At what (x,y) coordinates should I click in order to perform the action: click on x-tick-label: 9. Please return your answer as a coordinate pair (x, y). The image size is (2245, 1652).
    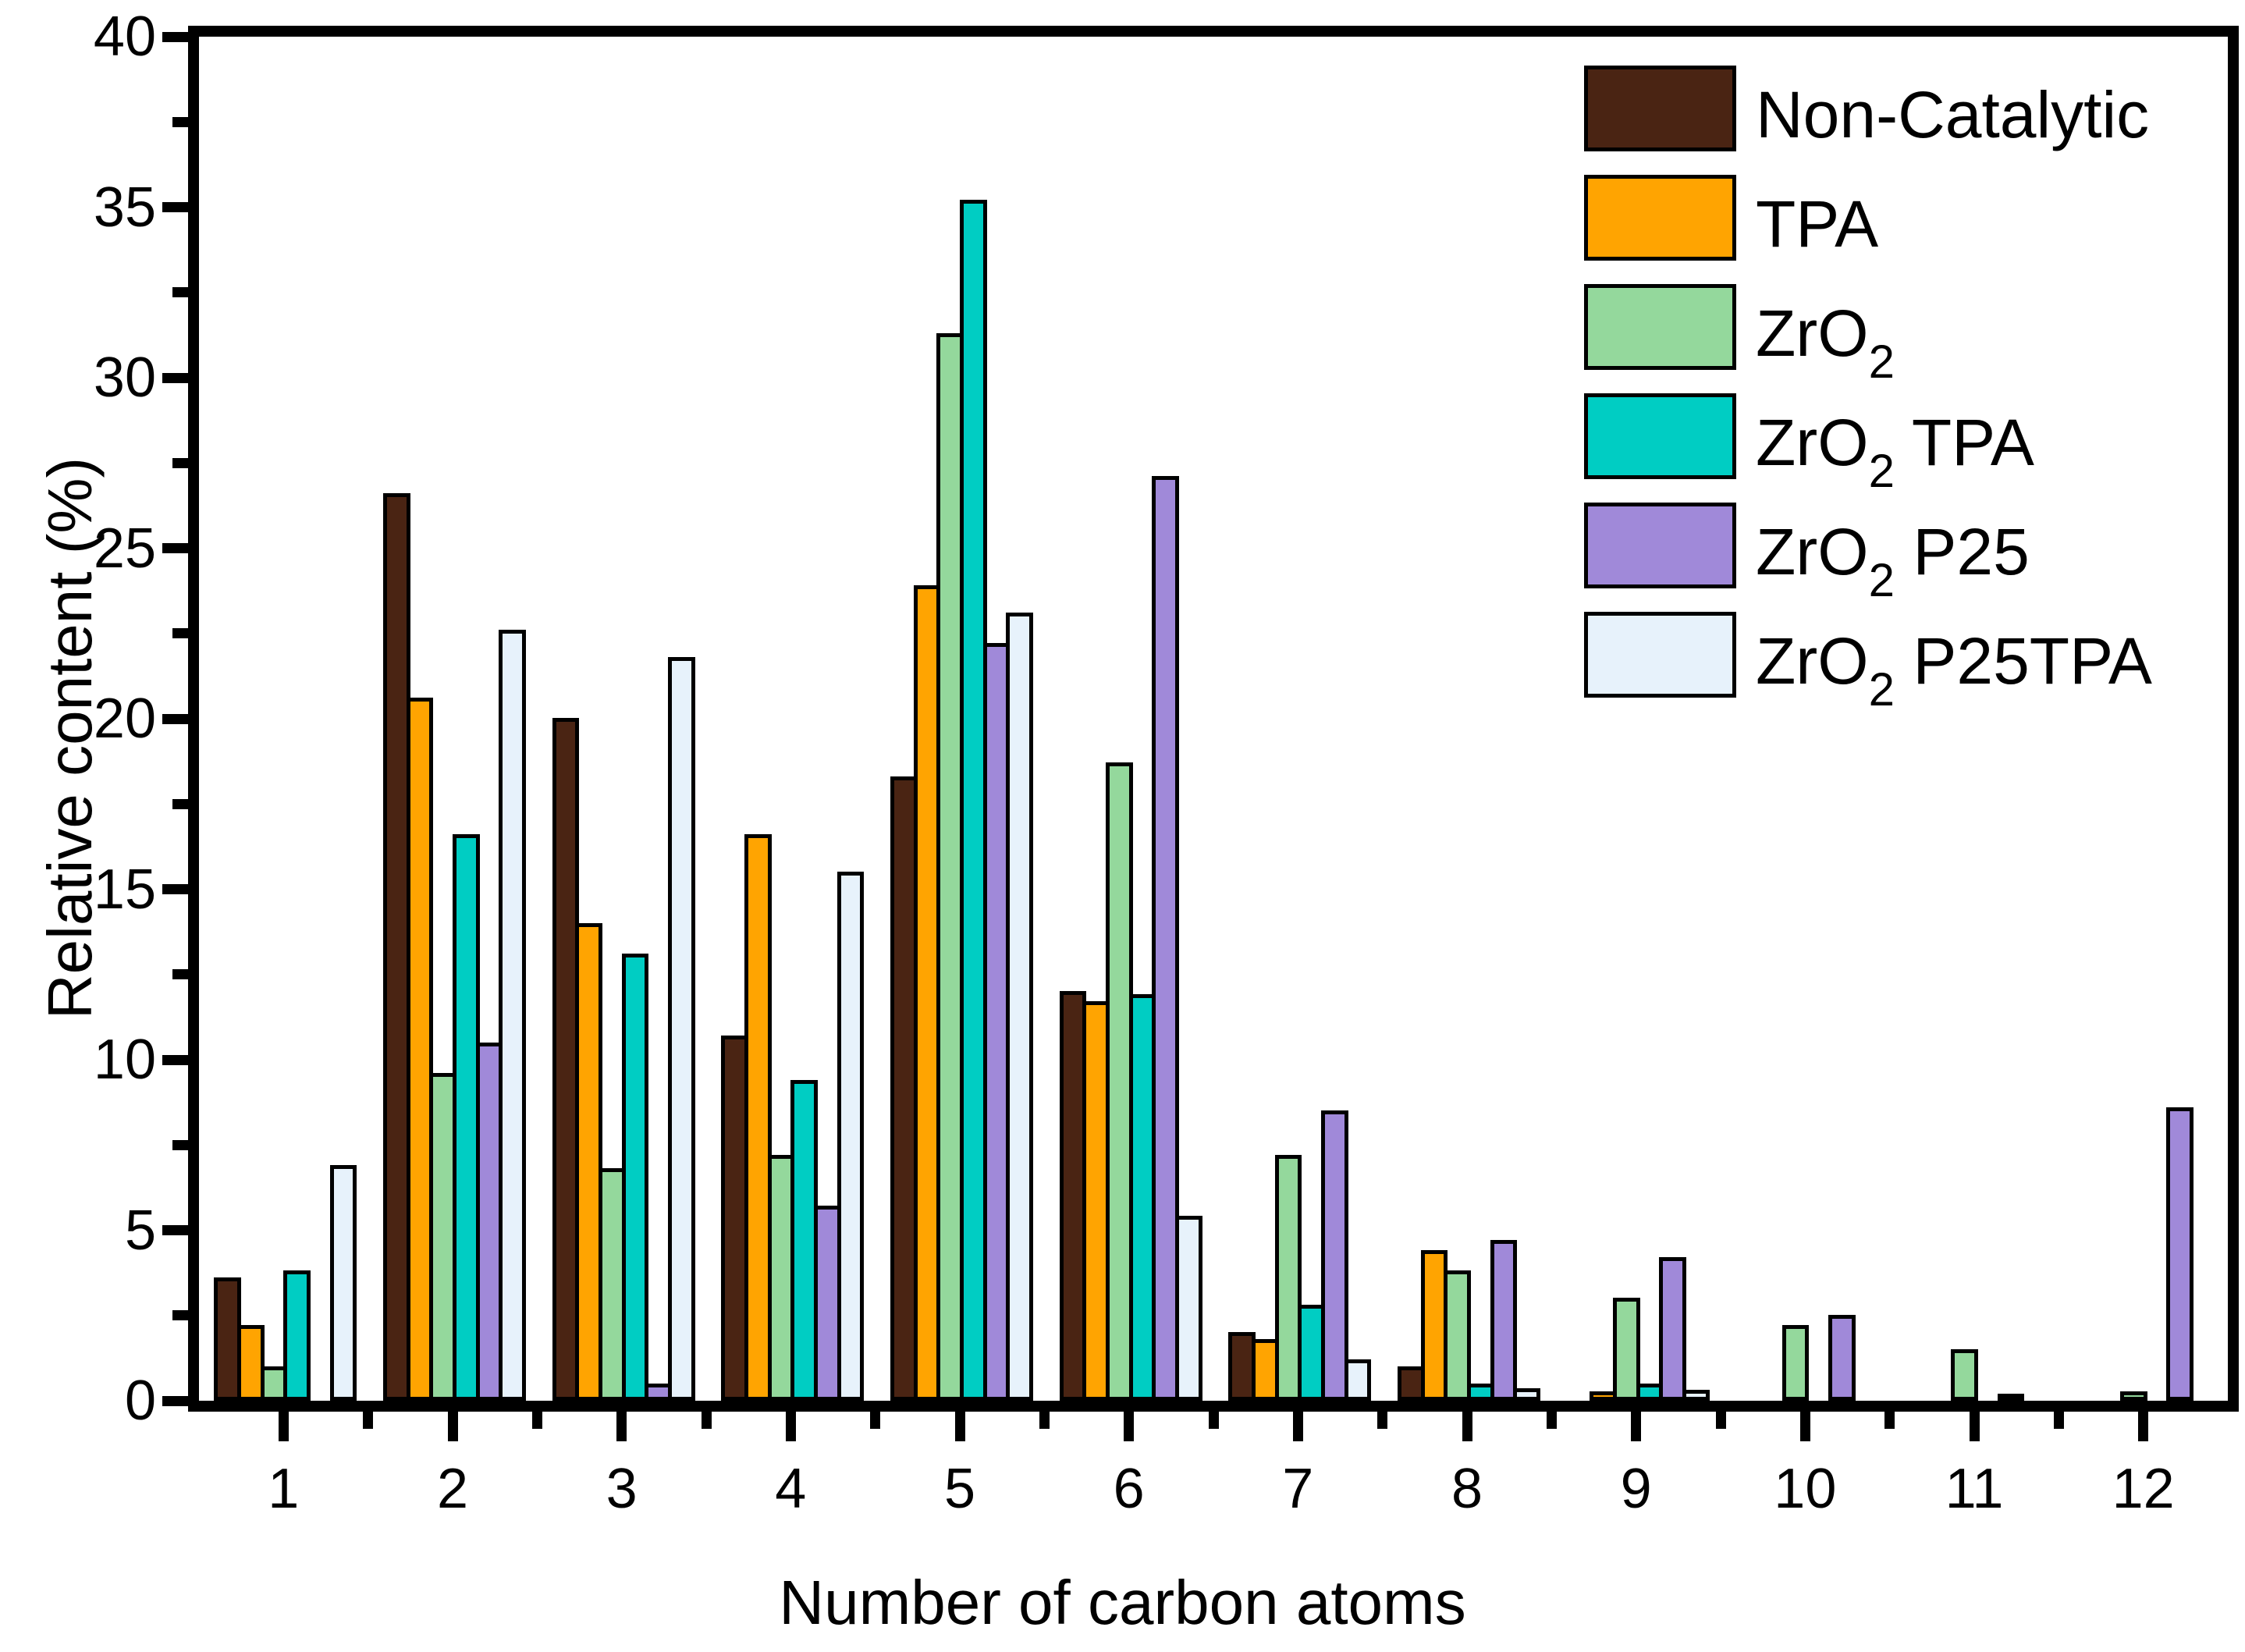
    Looking at the image, I should click on (1636, 1489).